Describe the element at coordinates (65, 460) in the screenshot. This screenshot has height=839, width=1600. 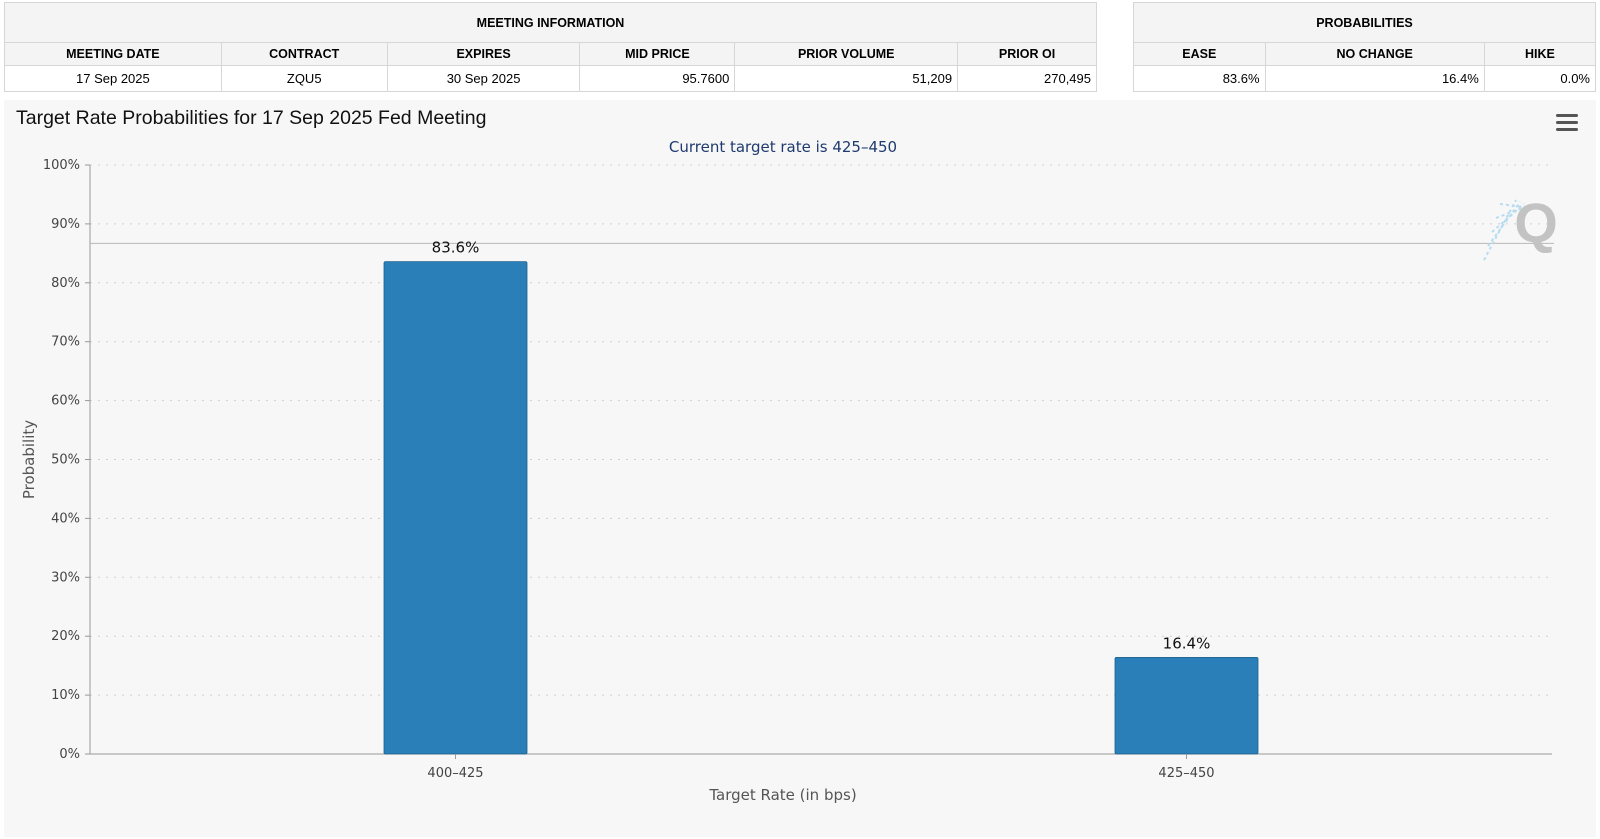
I see `y-tick-label: 50%` at that location.